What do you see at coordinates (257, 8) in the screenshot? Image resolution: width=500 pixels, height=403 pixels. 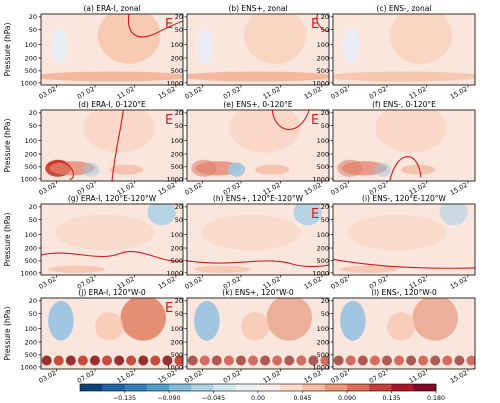 I see `panel-title: (b) ENS+, zonal` at bounding box center [257, 8].